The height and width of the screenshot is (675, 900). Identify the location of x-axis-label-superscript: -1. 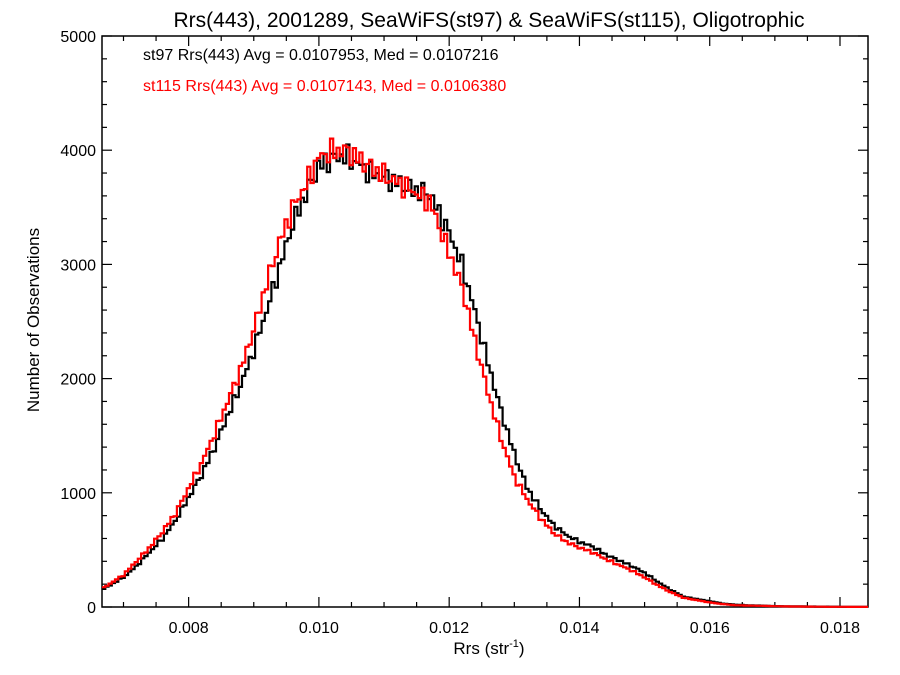
(514, 644).